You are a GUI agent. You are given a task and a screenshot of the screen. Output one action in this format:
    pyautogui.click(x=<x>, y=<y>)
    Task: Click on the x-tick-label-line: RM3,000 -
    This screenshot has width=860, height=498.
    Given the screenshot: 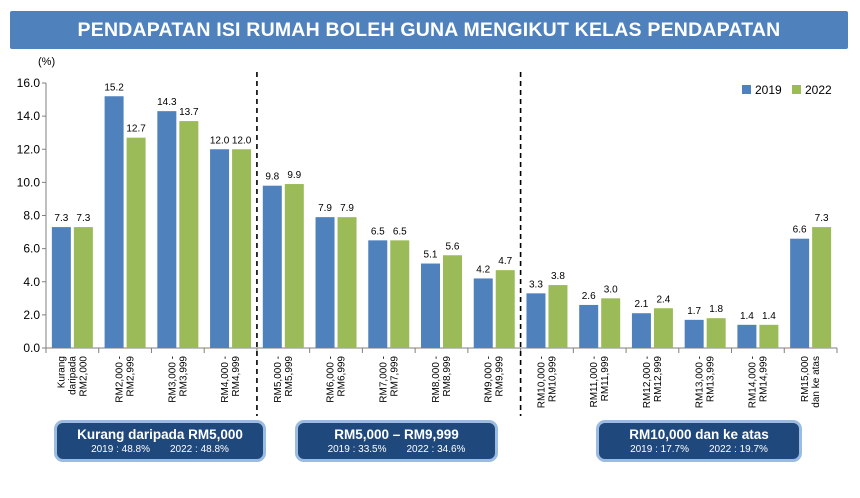 What is the action you would take?
    pyautogui.click(x=172, y=379)
    